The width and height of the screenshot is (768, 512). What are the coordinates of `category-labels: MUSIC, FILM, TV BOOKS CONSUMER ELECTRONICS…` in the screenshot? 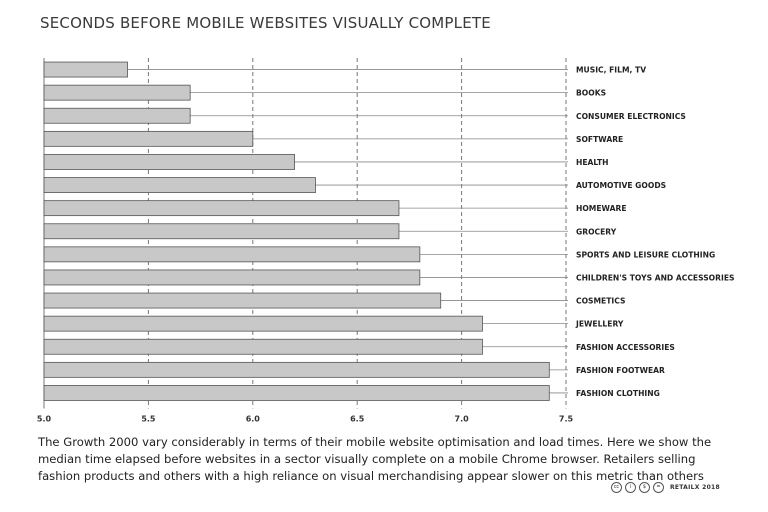 It's located at (654, 232).